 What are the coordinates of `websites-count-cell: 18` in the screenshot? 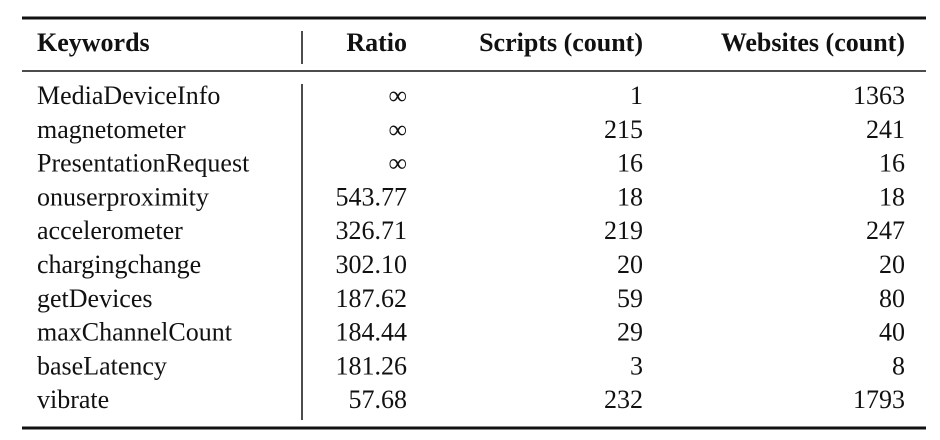 It's located at (892, 196).